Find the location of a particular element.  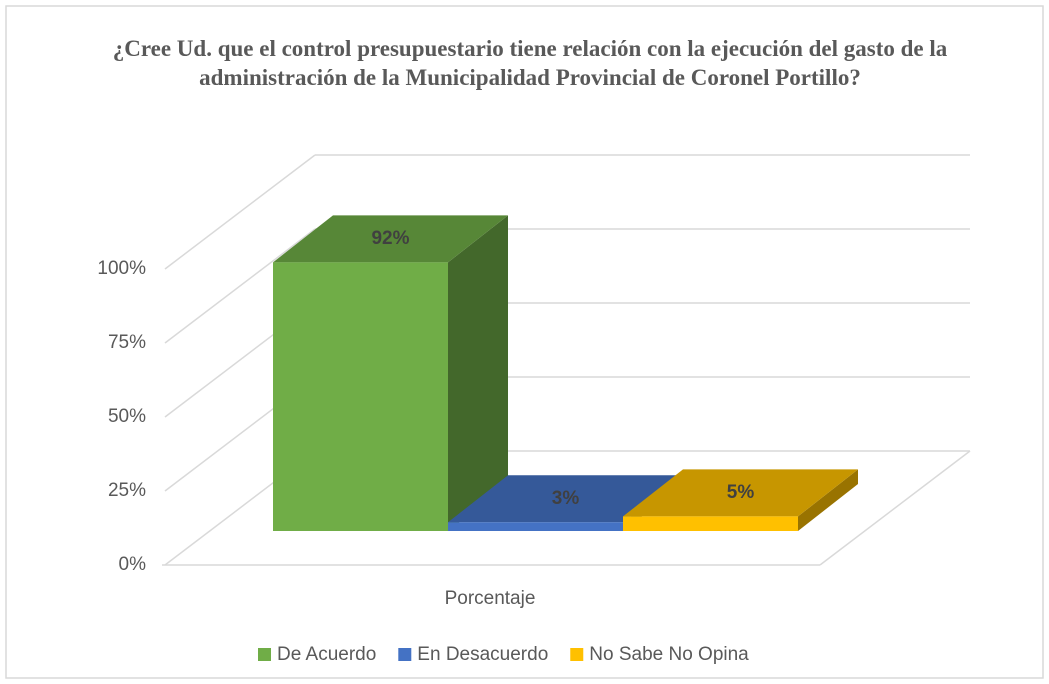

data-label: 3% is located at coordinates (566, 498).